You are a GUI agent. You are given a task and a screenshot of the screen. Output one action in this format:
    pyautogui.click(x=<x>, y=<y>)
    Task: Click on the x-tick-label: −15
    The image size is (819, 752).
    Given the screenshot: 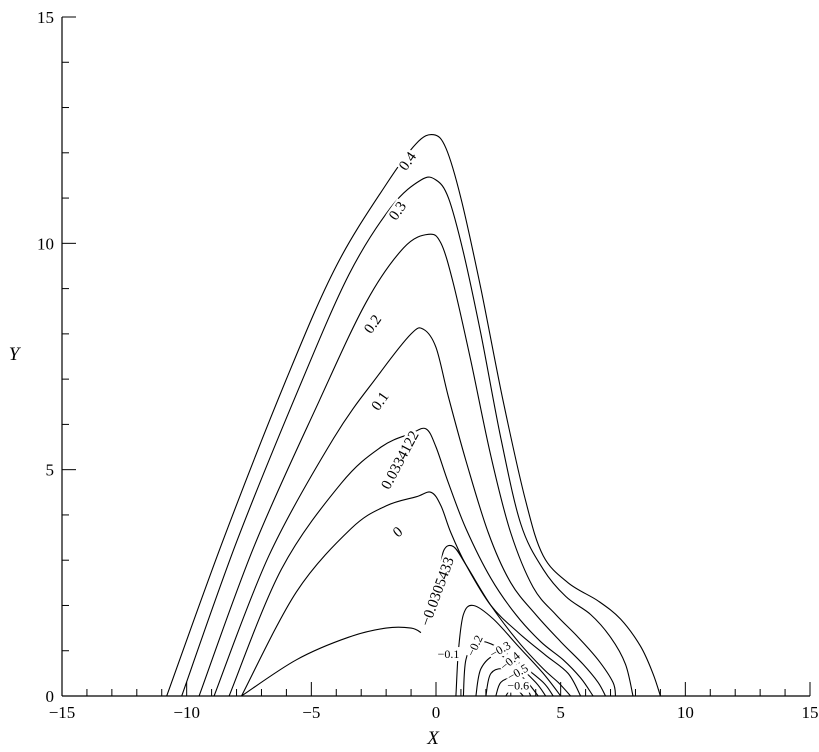 What is the action you would take?
    pyautogui.click(x=62, y=712)
    